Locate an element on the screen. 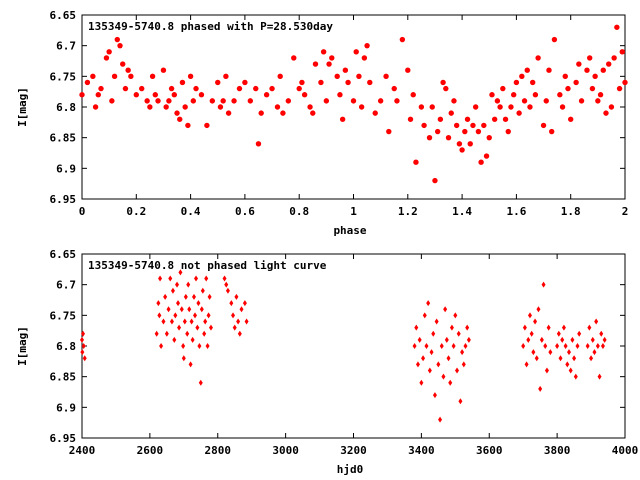 Image resolution: width=640 pixels, height=480 pixels. x-tick-label: 3800 is located at coordinates (557, 450).